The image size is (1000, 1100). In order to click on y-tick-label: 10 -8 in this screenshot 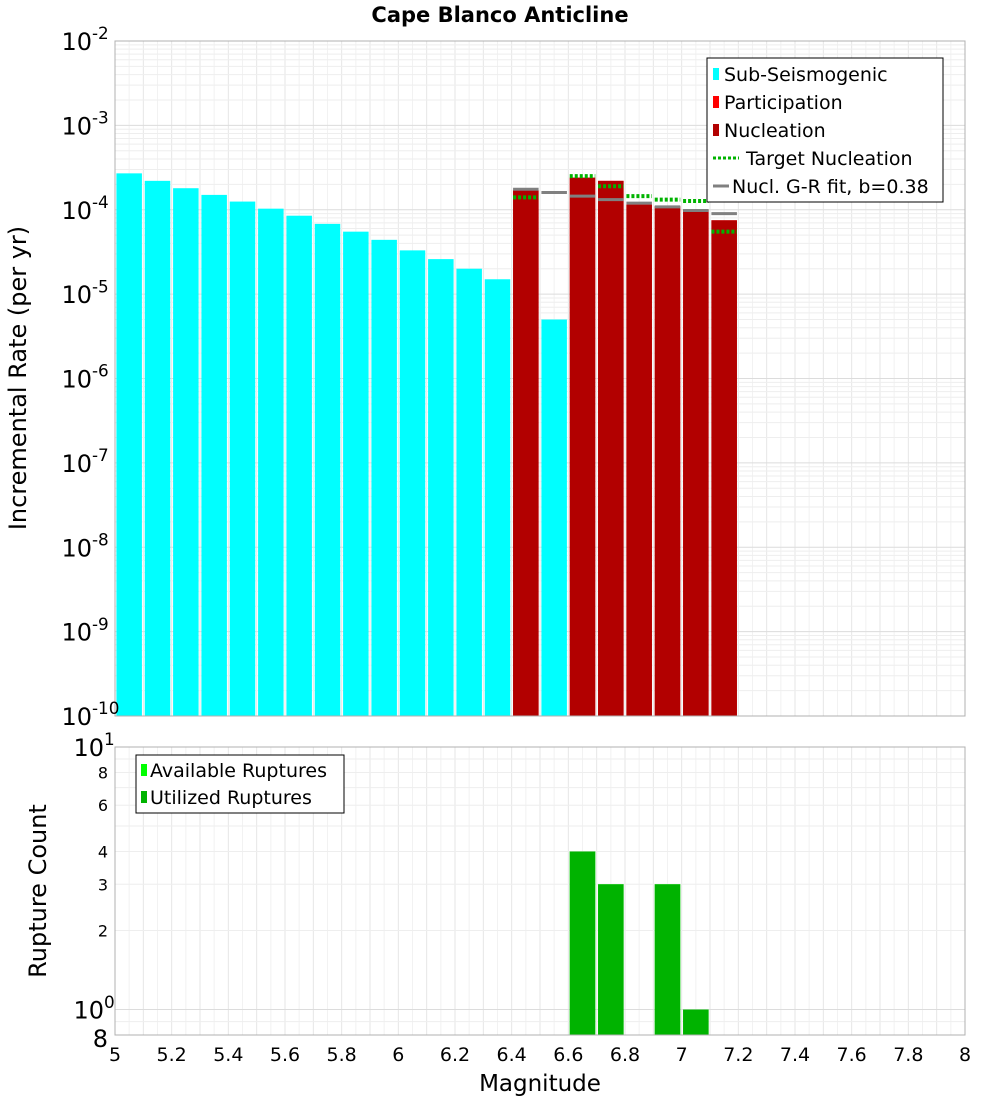, I will do `click(84, 545)`.